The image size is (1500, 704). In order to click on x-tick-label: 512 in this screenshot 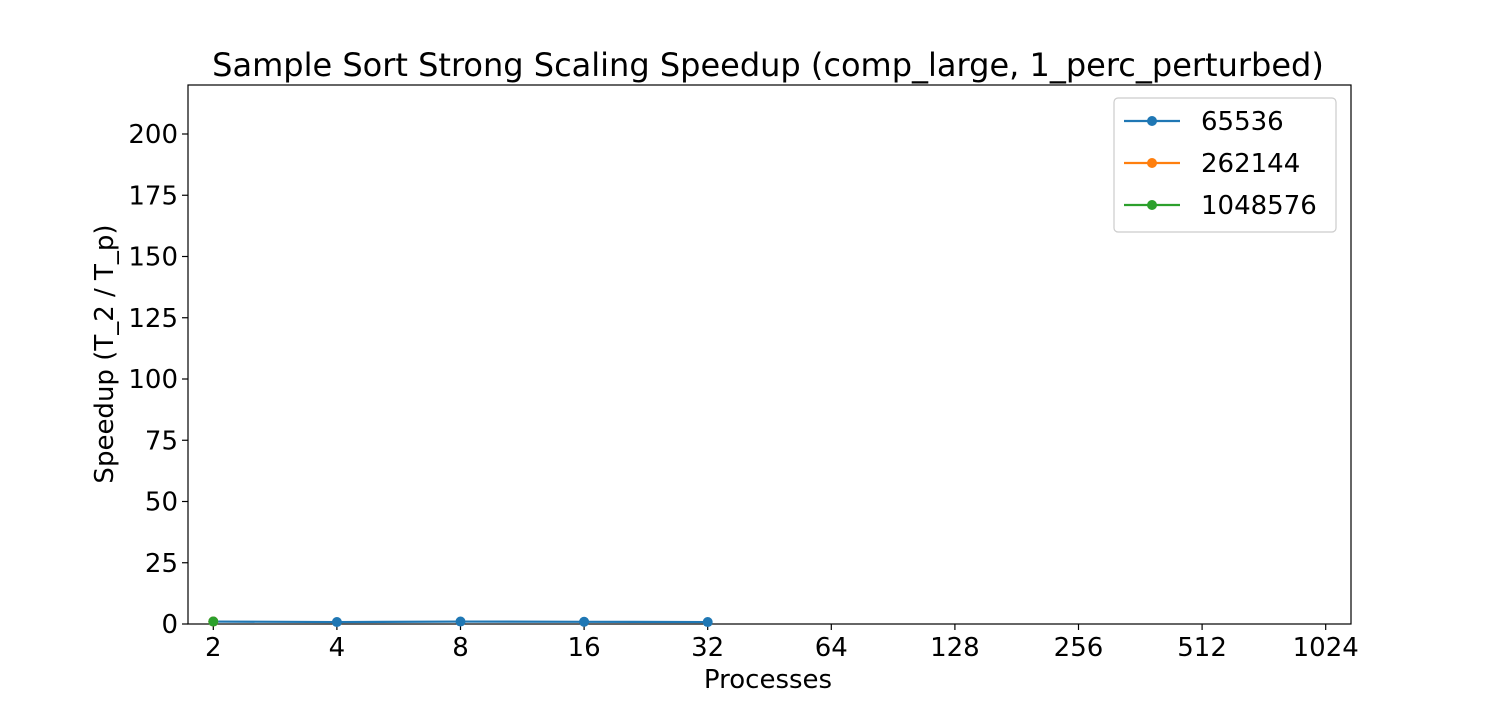, I will do `click(1202, 648)`.